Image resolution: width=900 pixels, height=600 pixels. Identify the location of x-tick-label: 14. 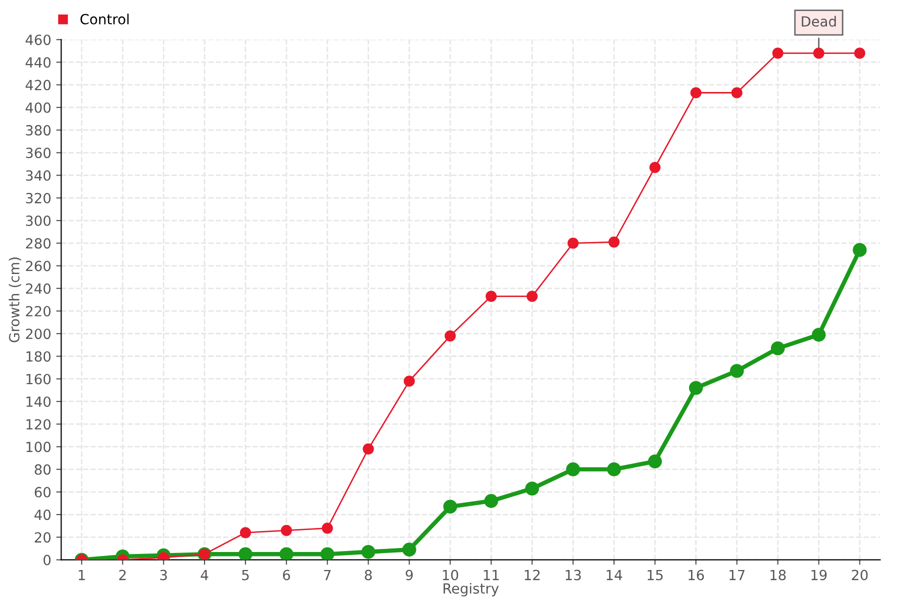
(614, 575).